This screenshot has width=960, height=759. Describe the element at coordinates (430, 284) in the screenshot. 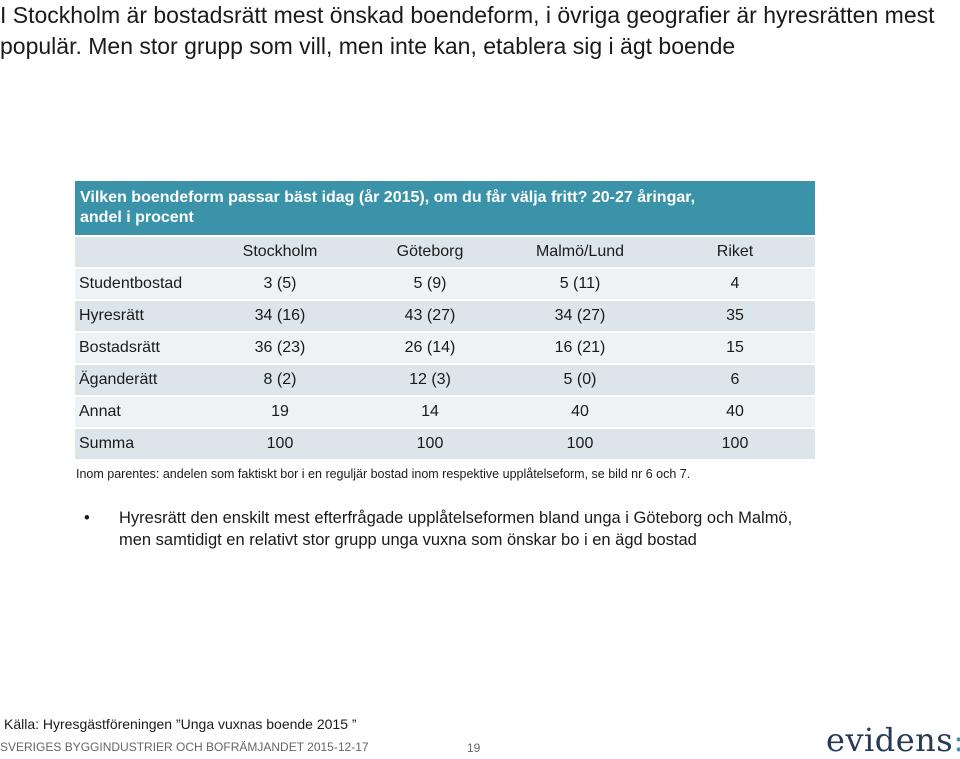

I see `table-cell: 5 (9)` at that location.